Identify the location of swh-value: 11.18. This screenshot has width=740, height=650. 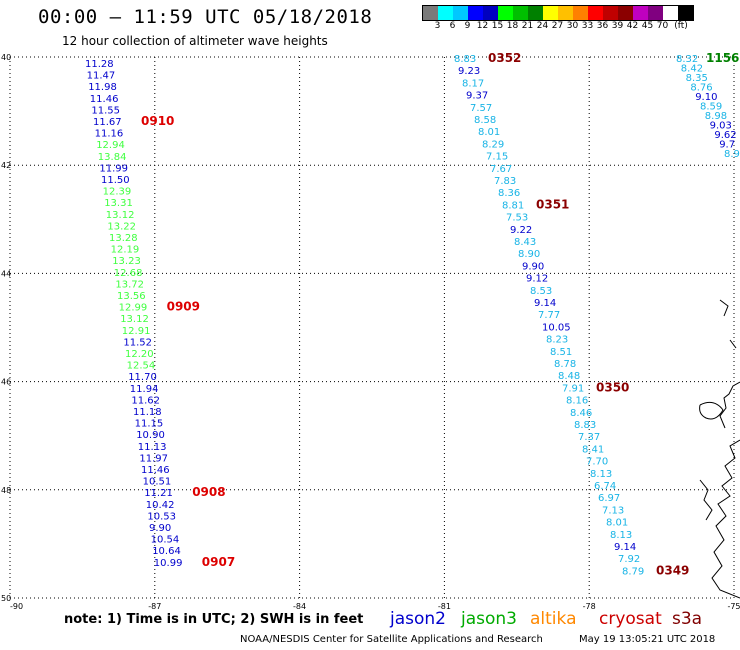
(147, 412).